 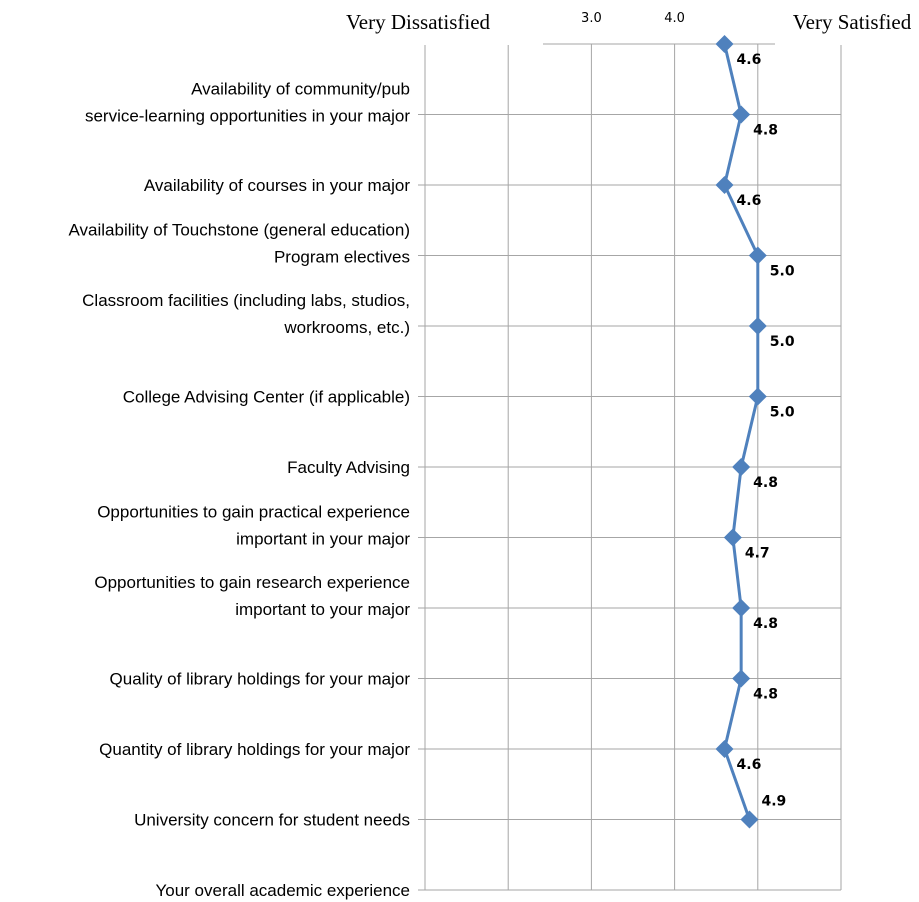 I want to click on very-dissatisfied-label: Very Dissatisfied, so click(x=418, y=22).